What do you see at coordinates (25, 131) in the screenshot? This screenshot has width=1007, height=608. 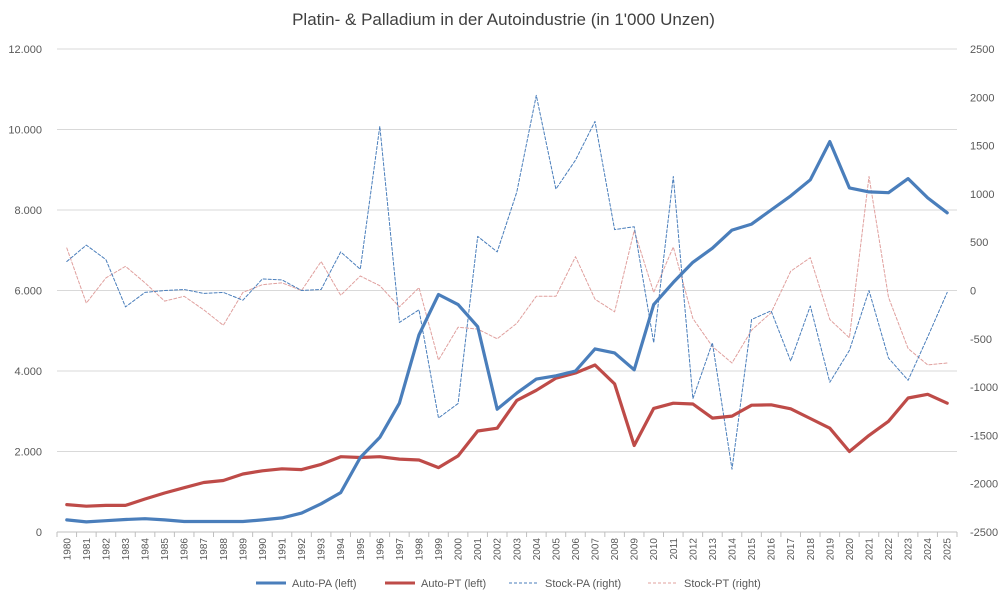 I see `left-tick-label: 10.000` at bounding box center [25, 131].